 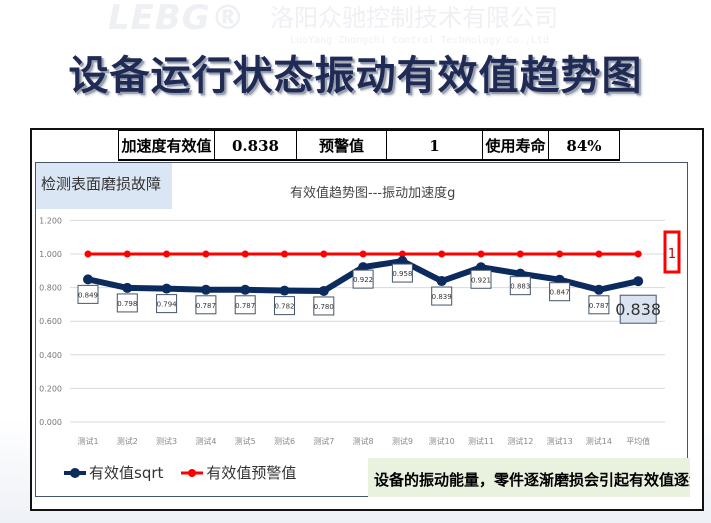 I want to click on data-label: 0.780, so click(x=324, y=307).